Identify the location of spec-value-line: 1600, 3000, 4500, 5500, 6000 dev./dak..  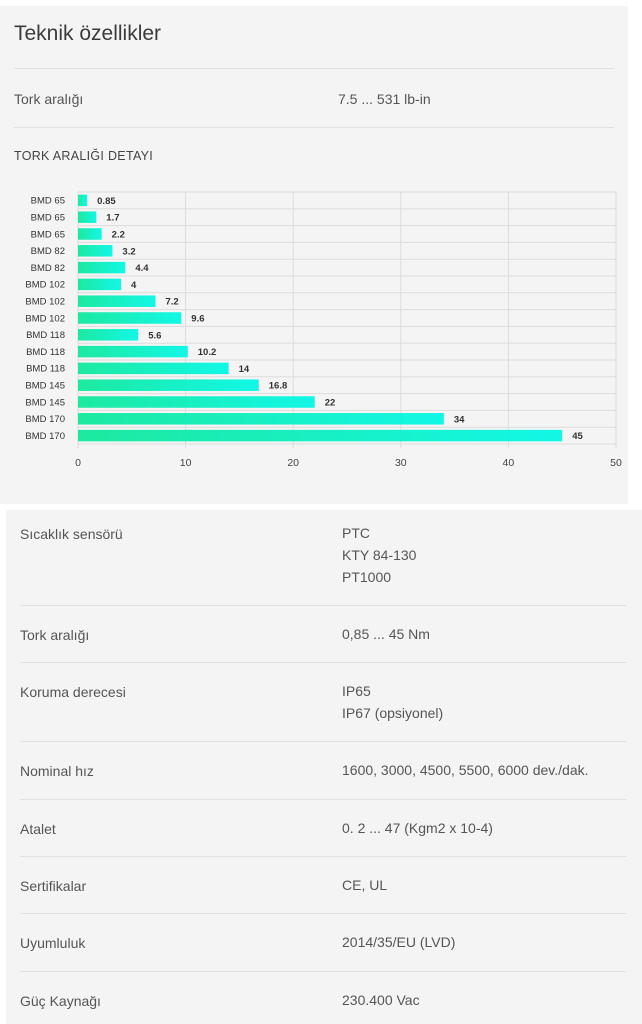
(465, 770).